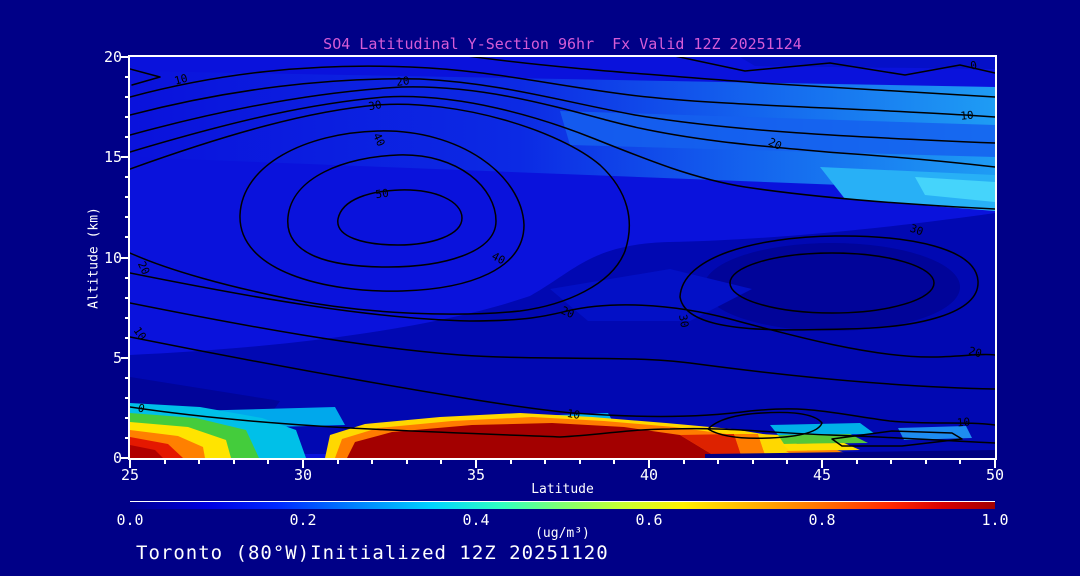 This screenshot has width=1080, height=576. I want to click on footer-run-info: Toronto (80°W)Initialized 12Z 20251120, so click(372, 553).